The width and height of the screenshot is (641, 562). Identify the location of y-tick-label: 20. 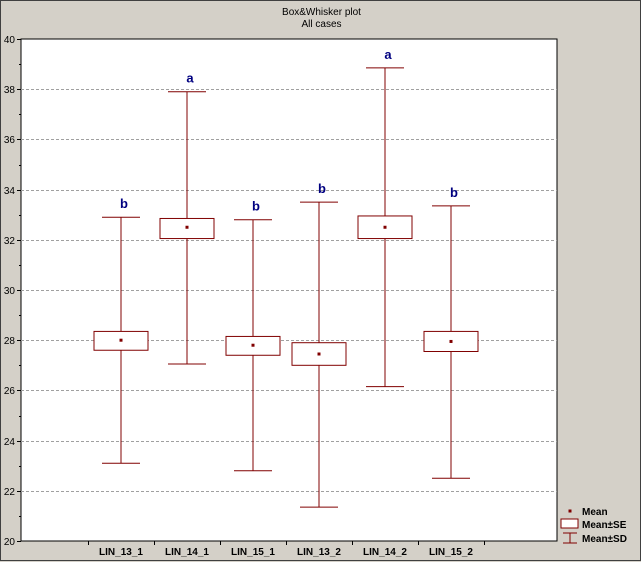
(10, 542).